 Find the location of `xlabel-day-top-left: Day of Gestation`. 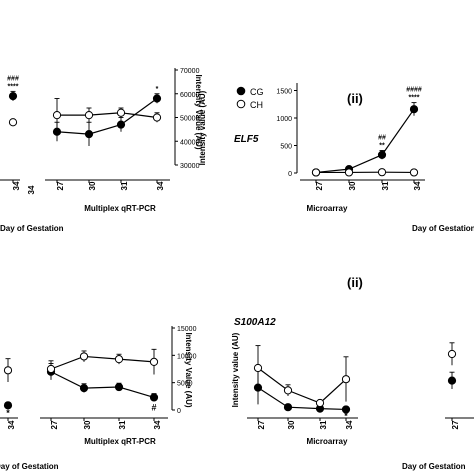

xlabel-day-top-left: Day of Gestation is located at coordinates (32, 228).